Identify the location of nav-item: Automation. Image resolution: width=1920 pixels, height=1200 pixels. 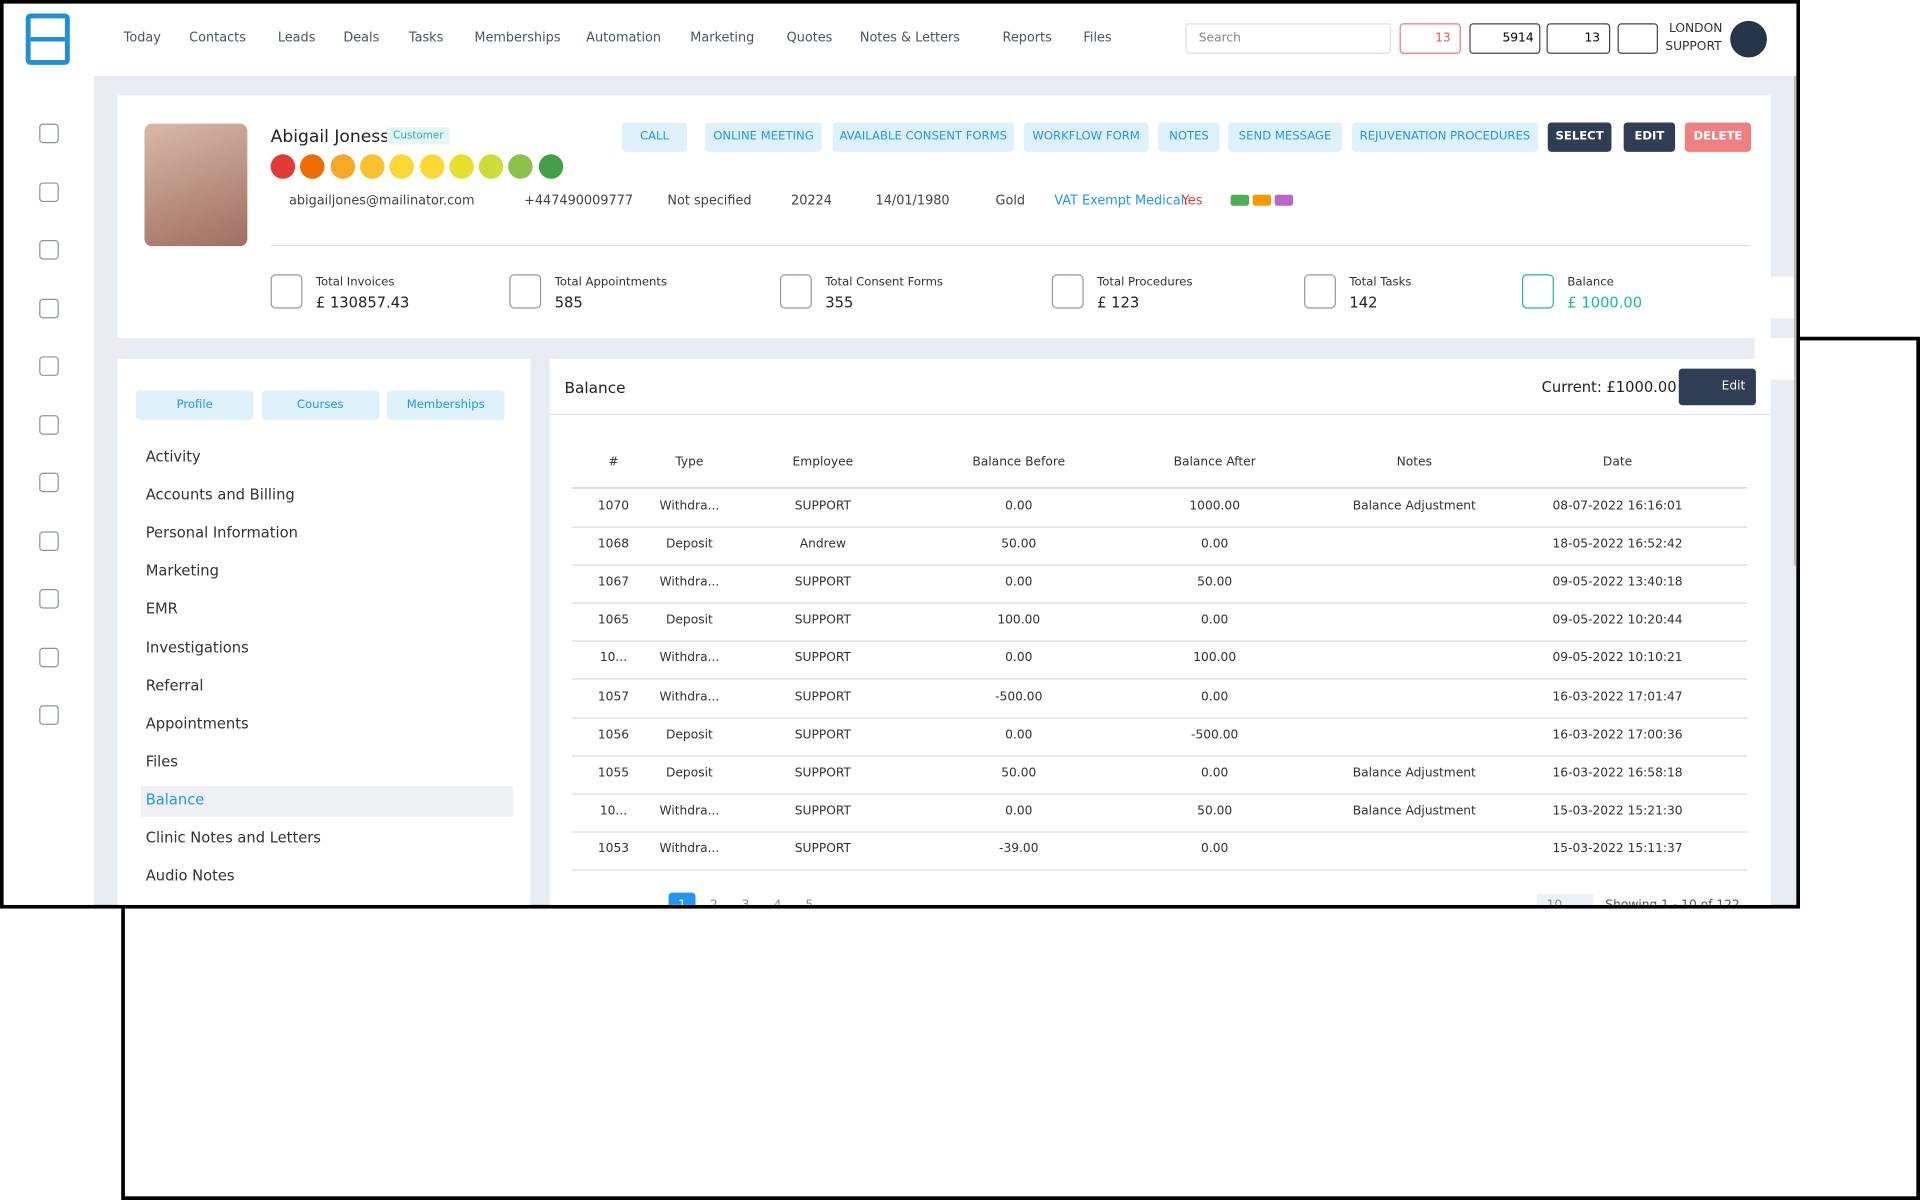
(624, 38).